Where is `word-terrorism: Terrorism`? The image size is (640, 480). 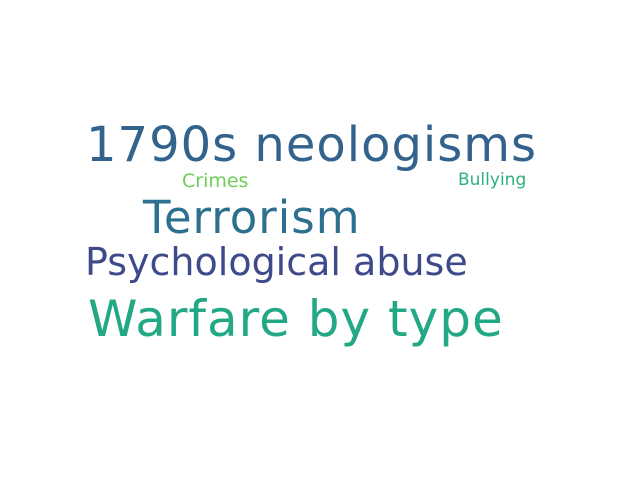
word-terrorism: Terrorism is located at coordinates (252, 217).